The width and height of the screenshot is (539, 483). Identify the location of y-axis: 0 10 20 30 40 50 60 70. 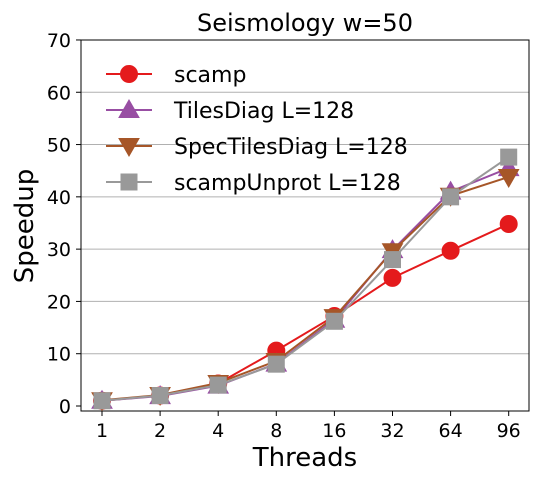
(64, 224).